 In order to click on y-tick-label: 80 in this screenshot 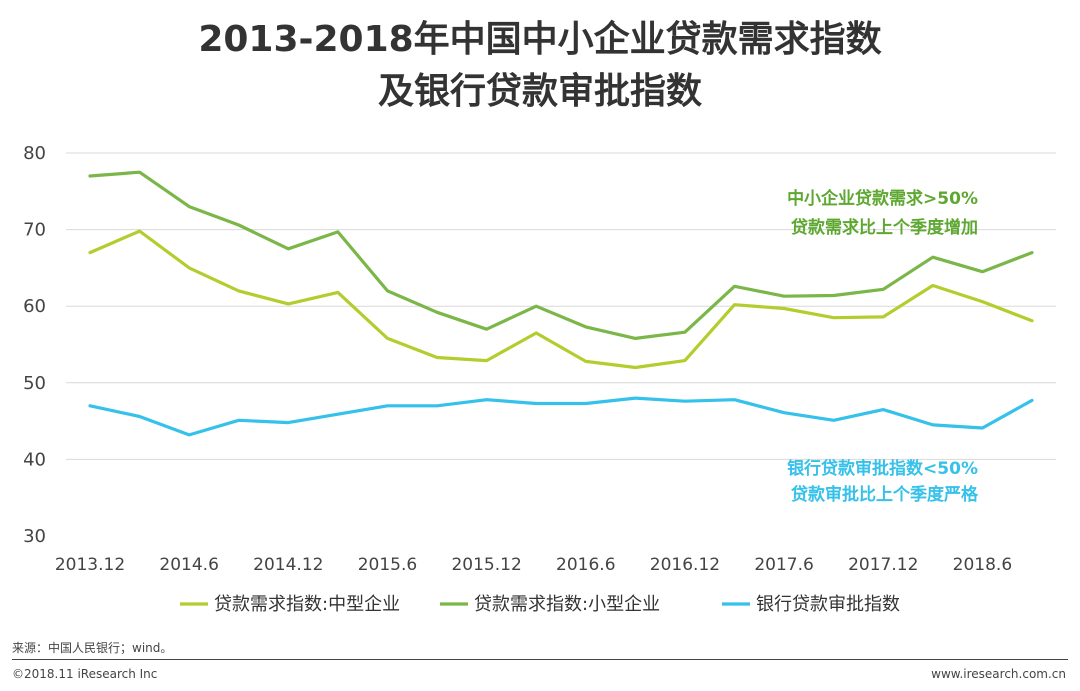, I will do `click(34, 153)`.